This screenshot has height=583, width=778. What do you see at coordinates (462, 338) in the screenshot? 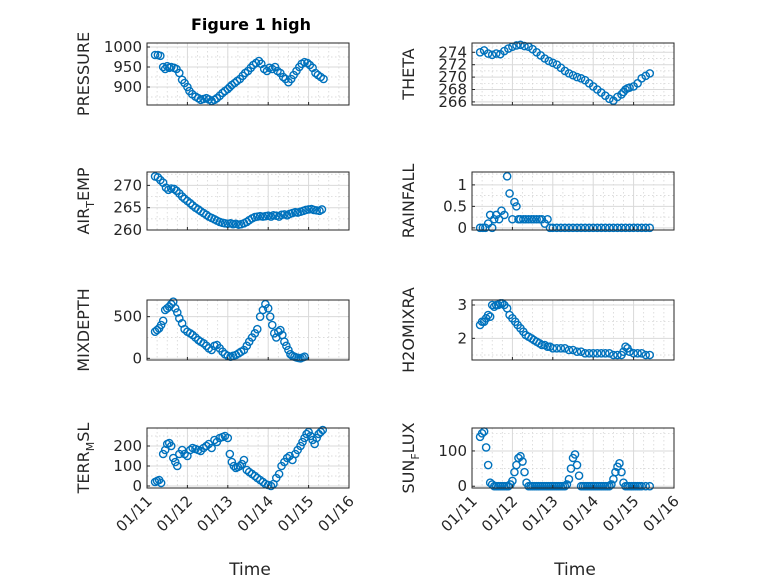
I see `y-tick-label: 2` at bounding box center [462, 338].